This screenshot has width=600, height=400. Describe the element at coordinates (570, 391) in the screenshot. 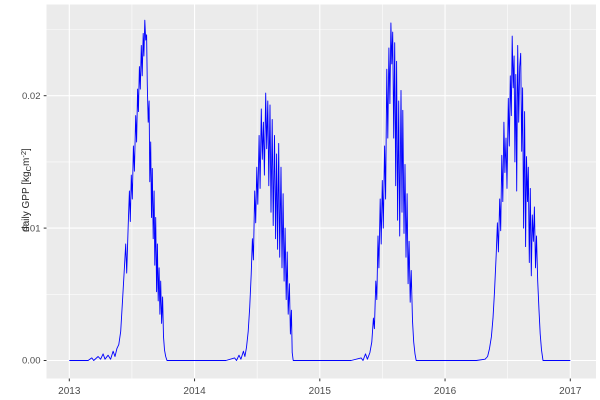

I see `x-tick-label: 2017` at that location.